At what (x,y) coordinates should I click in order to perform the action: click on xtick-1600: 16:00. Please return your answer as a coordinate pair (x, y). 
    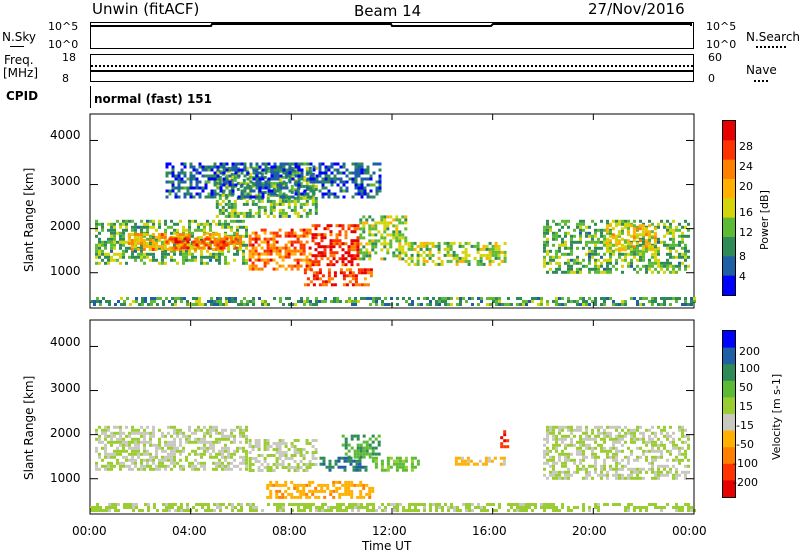
    Looking at the image, I should click on (489, 531).